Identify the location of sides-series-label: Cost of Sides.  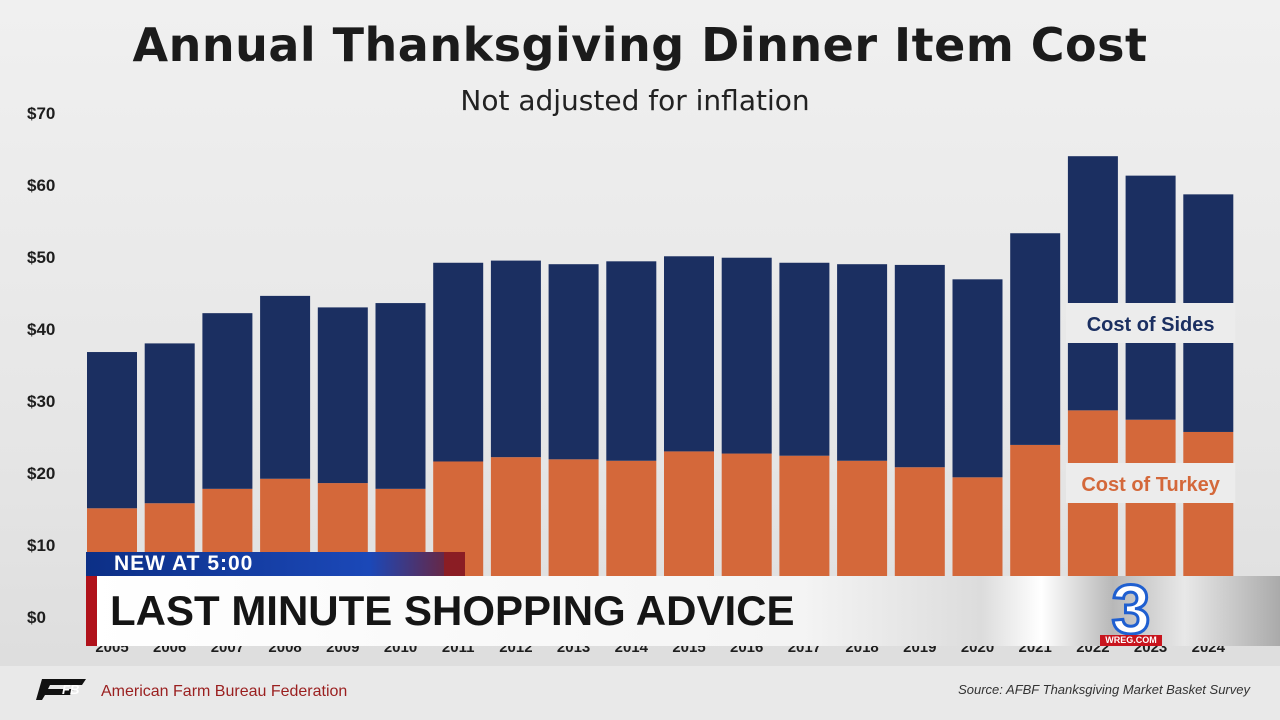
(1151, 325).